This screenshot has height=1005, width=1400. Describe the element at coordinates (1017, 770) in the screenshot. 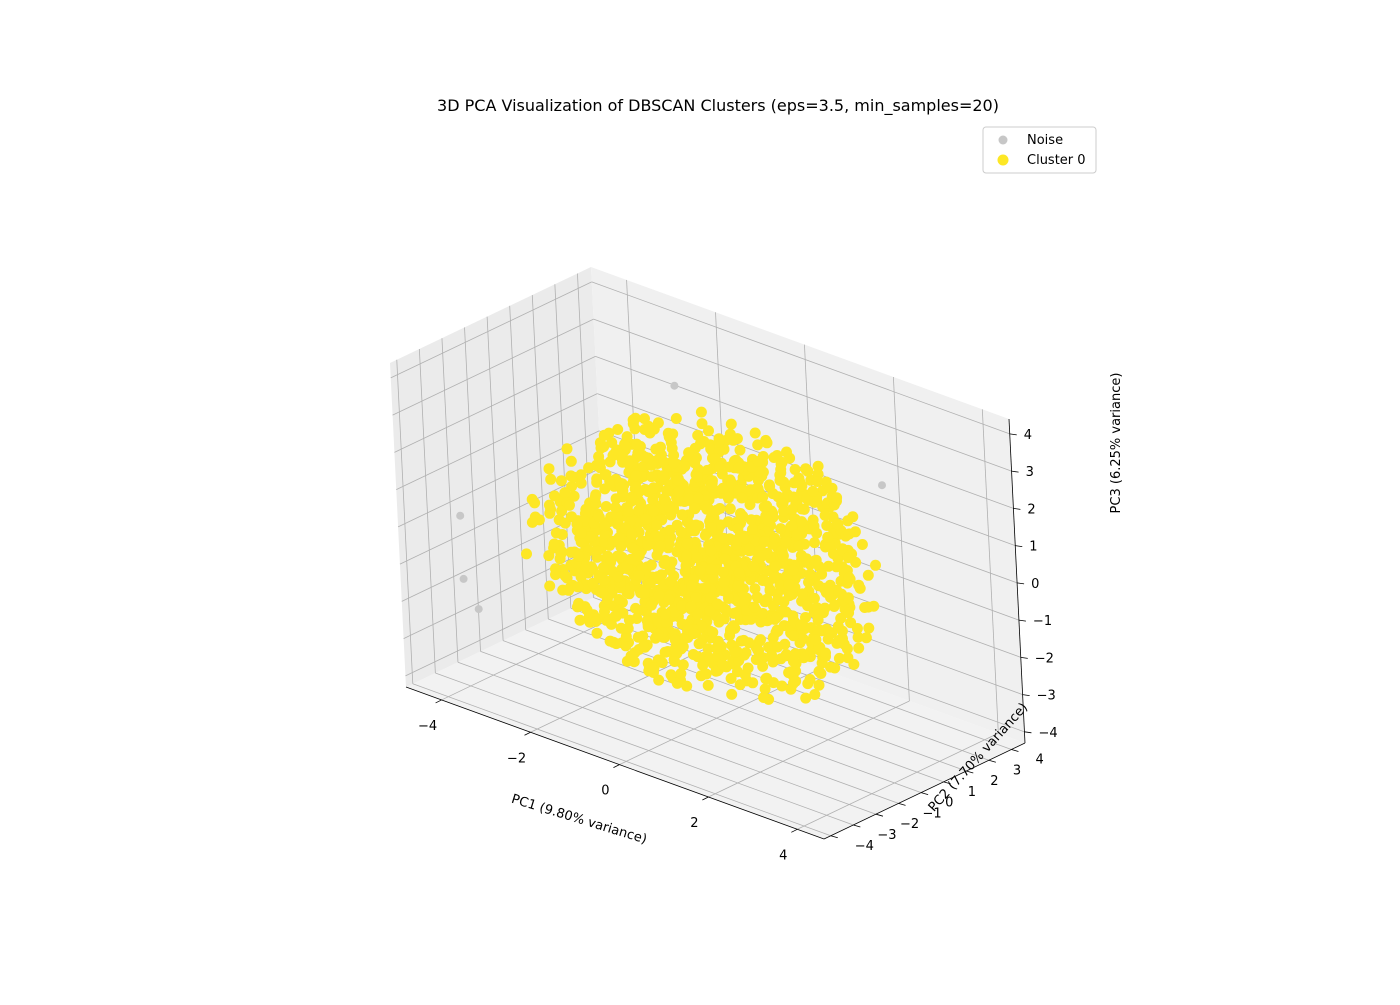

I see `y-tick-label: 3` at that location.